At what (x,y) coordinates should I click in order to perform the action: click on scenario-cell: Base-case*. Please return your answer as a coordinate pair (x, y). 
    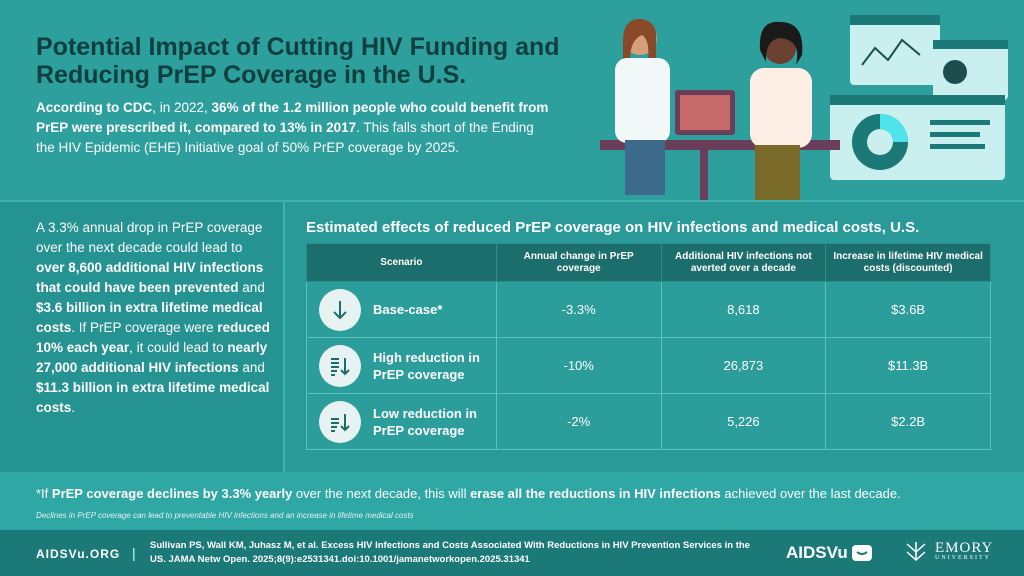
    Looking at the image, I should click on (401, 309).